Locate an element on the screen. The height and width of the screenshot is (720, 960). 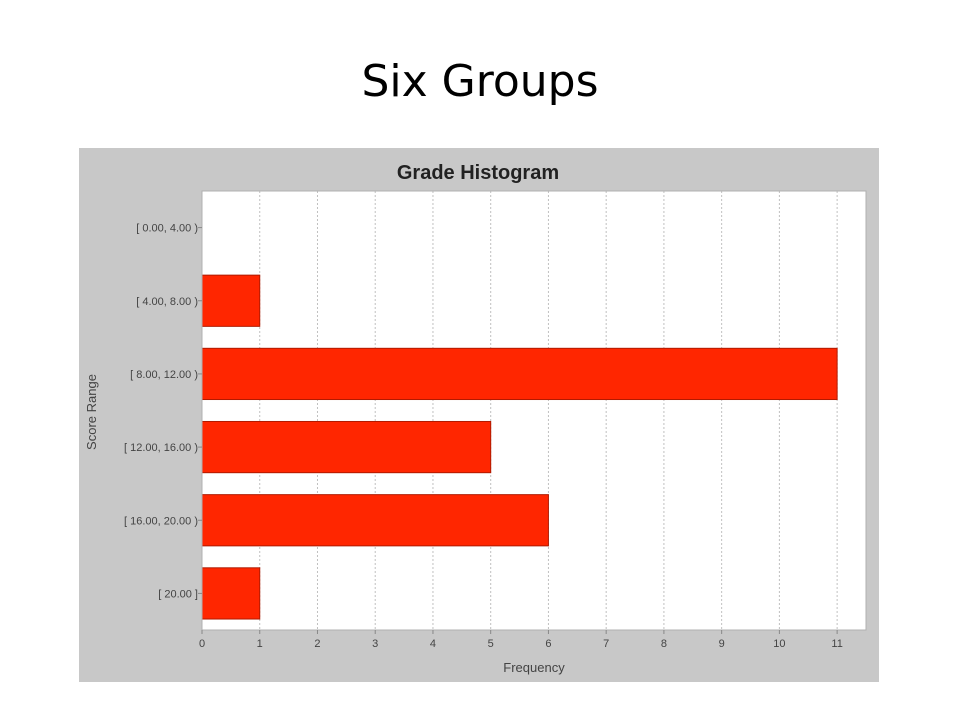
x-tick-label: 0 is located at coordinates (202, 644).